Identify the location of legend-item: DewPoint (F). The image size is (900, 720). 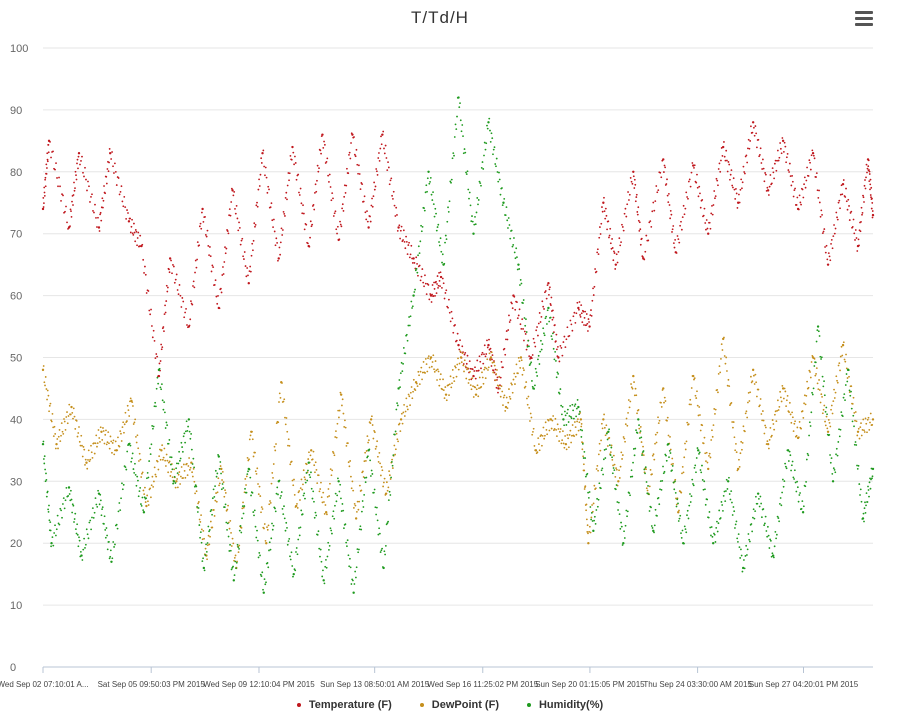
(459, 705).